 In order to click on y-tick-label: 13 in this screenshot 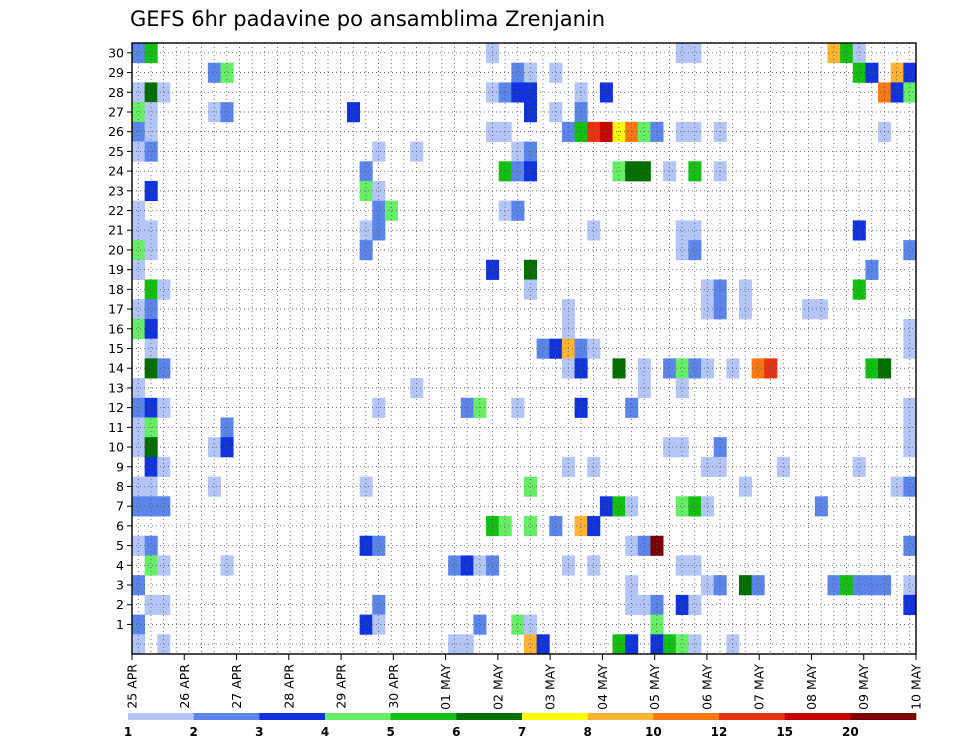, I will do `click(116, 387)`.